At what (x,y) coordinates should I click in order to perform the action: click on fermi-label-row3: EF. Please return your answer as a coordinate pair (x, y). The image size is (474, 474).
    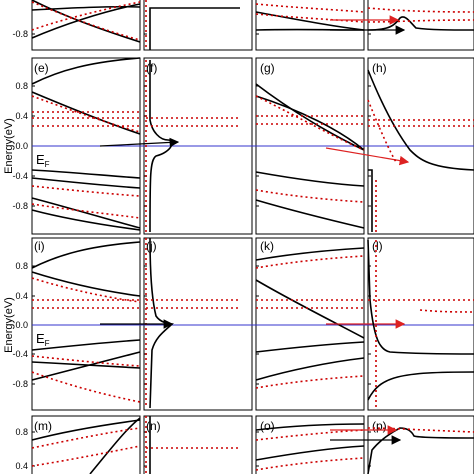
    Looking at the image, I should click on (43, 339).